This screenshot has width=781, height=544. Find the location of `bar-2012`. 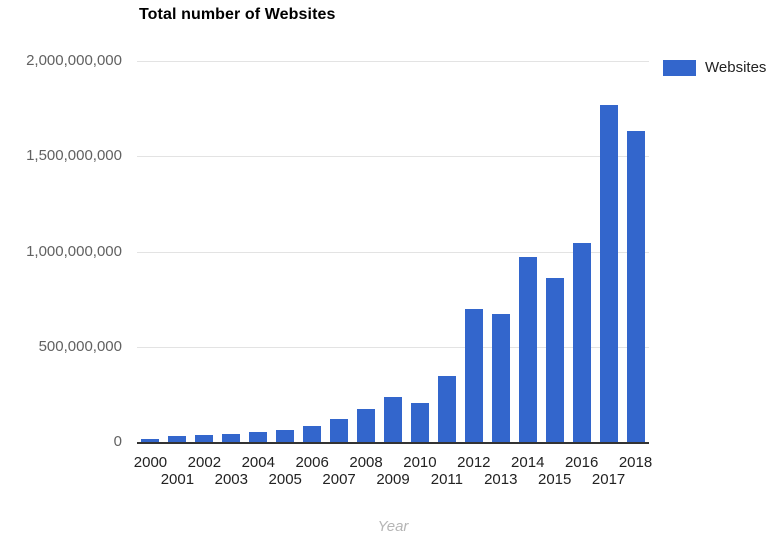

bar-2012 is located at coordinates (473, 375).